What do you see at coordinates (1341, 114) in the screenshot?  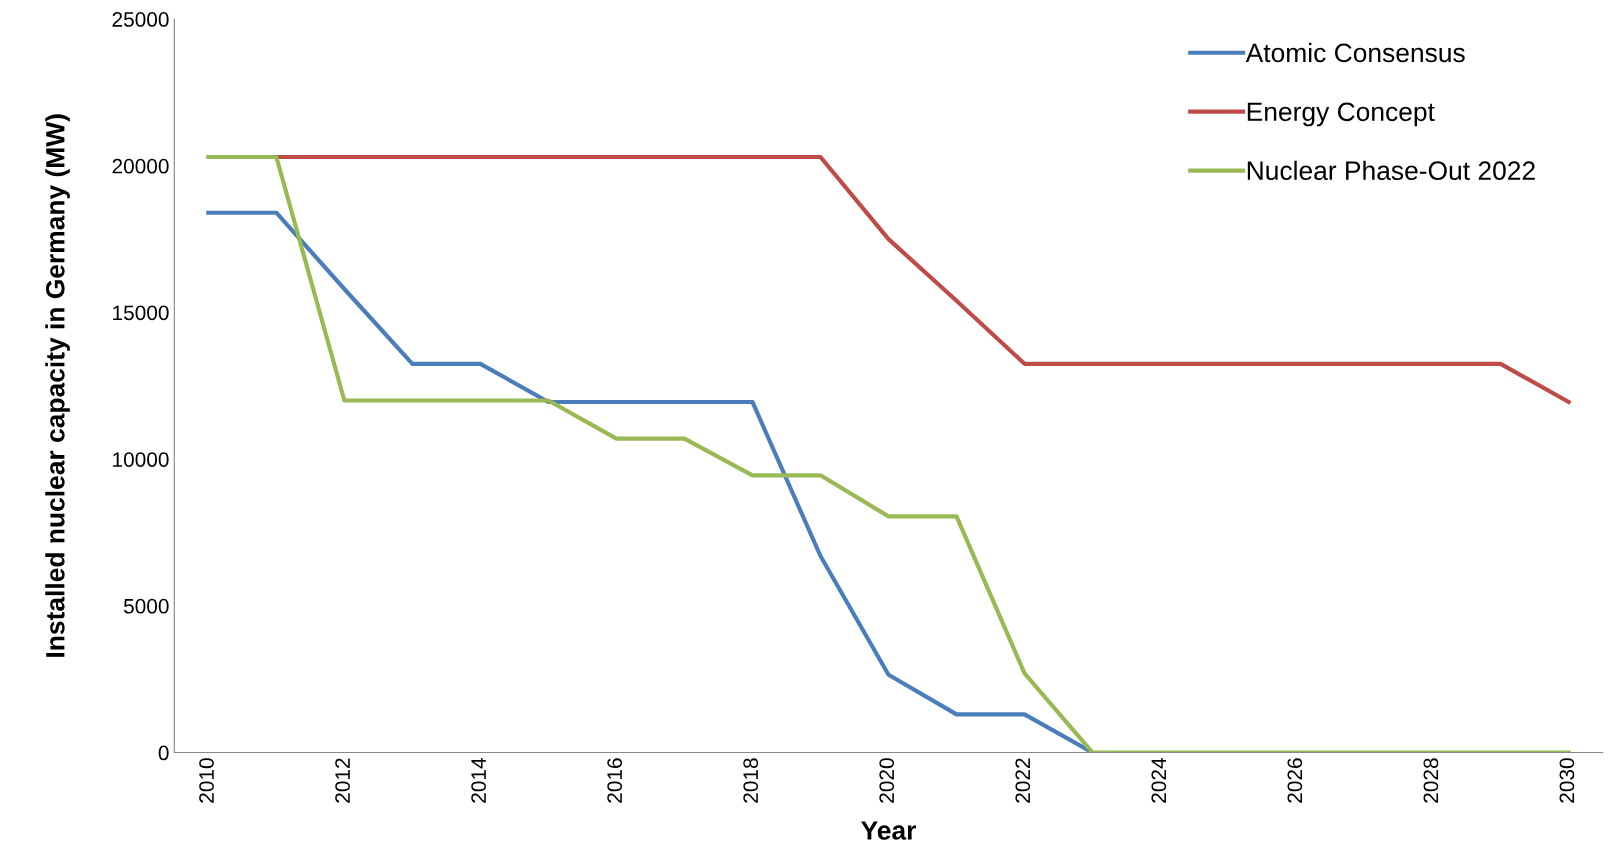 I see `legend-label: Energy Concept` at bounding box center [1341, 114].